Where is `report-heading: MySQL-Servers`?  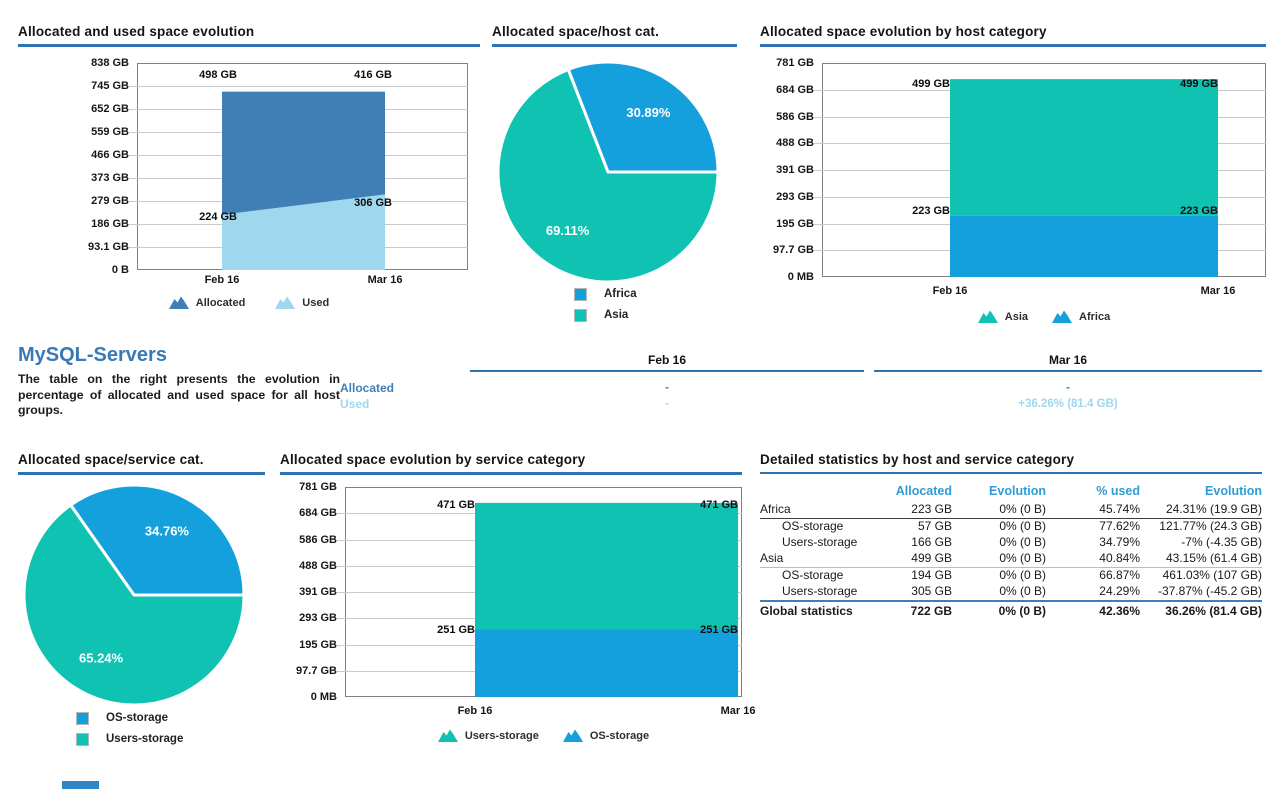 report-heading: MySQL-Servers is located at coordinates (92, 355).